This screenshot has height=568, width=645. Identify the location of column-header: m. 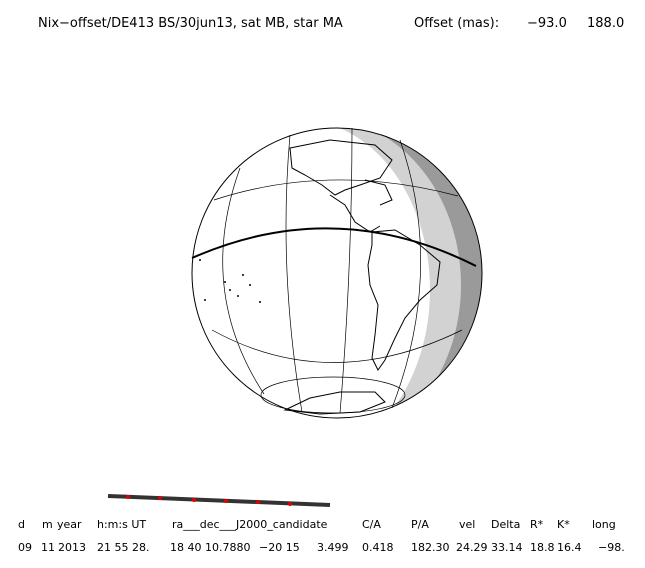
(47, 524).